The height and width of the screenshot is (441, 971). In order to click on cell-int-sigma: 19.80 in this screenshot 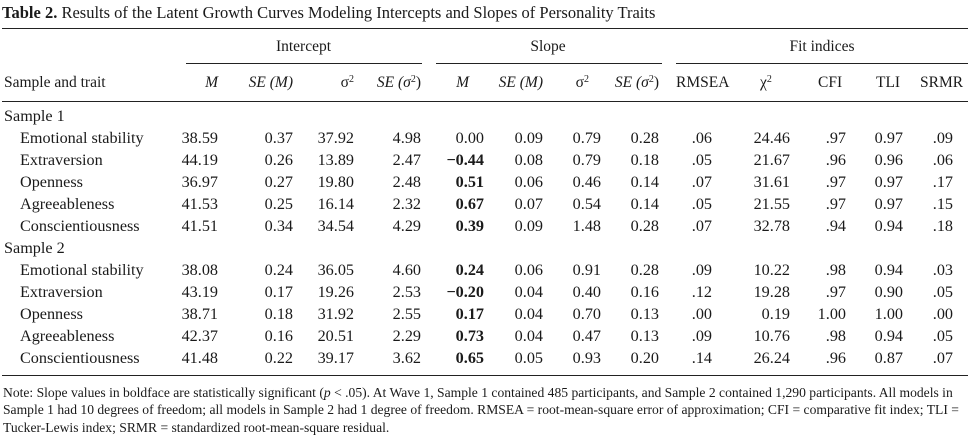, I will do `click(335, 182)`.